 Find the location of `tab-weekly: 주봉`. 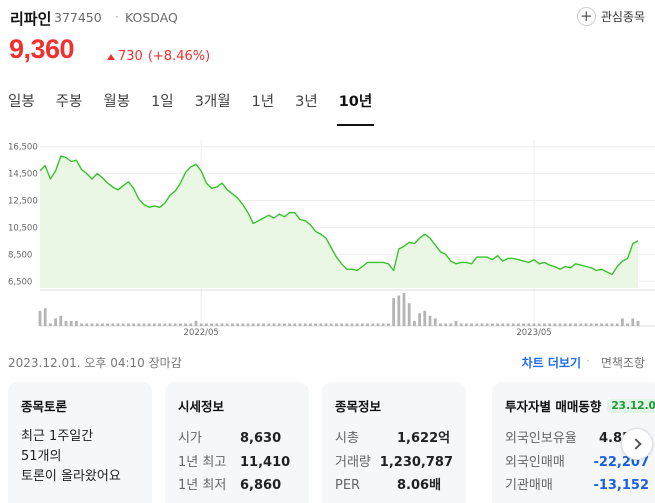

tab-weekly: 주봉 is located at coordinates (69, 102).